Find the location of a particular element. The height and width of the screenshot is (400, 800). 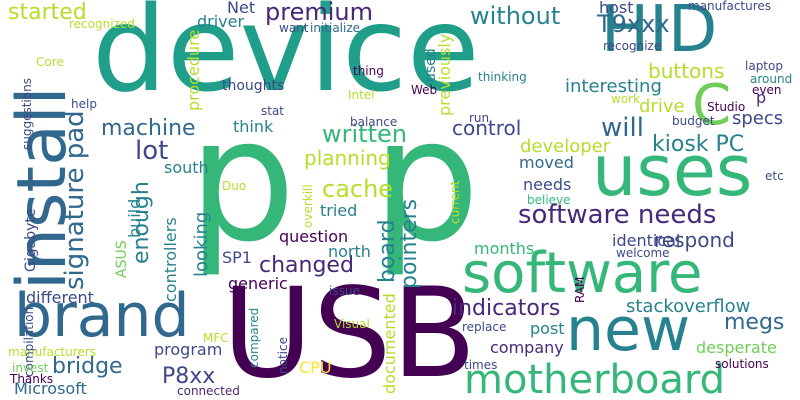

cloud-word: build is located at coordinates (134, 218).